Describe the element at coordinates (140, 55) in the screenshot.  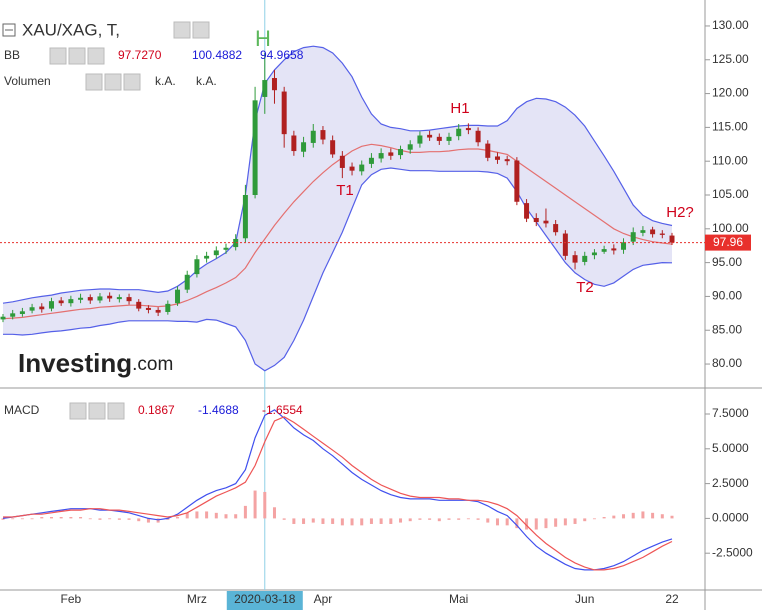
I see `indicator-readout: 97.7270` at that location.